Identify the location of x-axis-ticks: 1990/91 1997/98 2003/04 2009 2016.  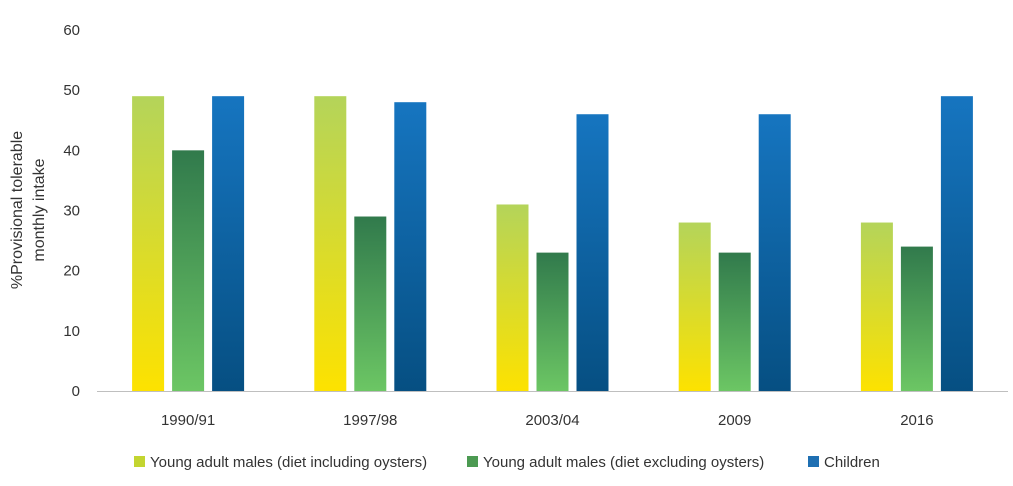
(547, 420).